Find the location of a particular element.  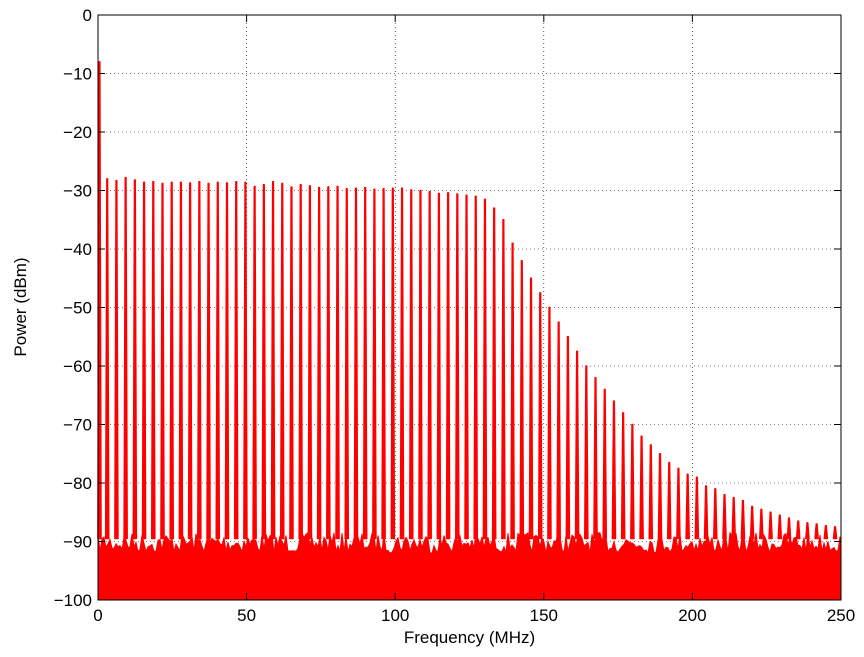

x-axis-title: Frequency (MHz) is located at coordinates (469, 637).